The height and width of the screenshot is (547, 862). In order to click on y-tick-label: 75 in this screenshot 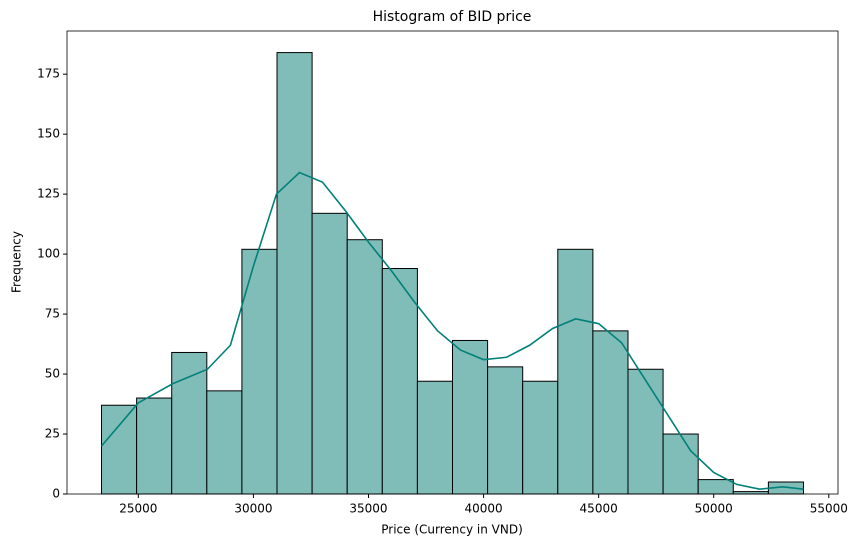, I will do `click(52, 314)`.